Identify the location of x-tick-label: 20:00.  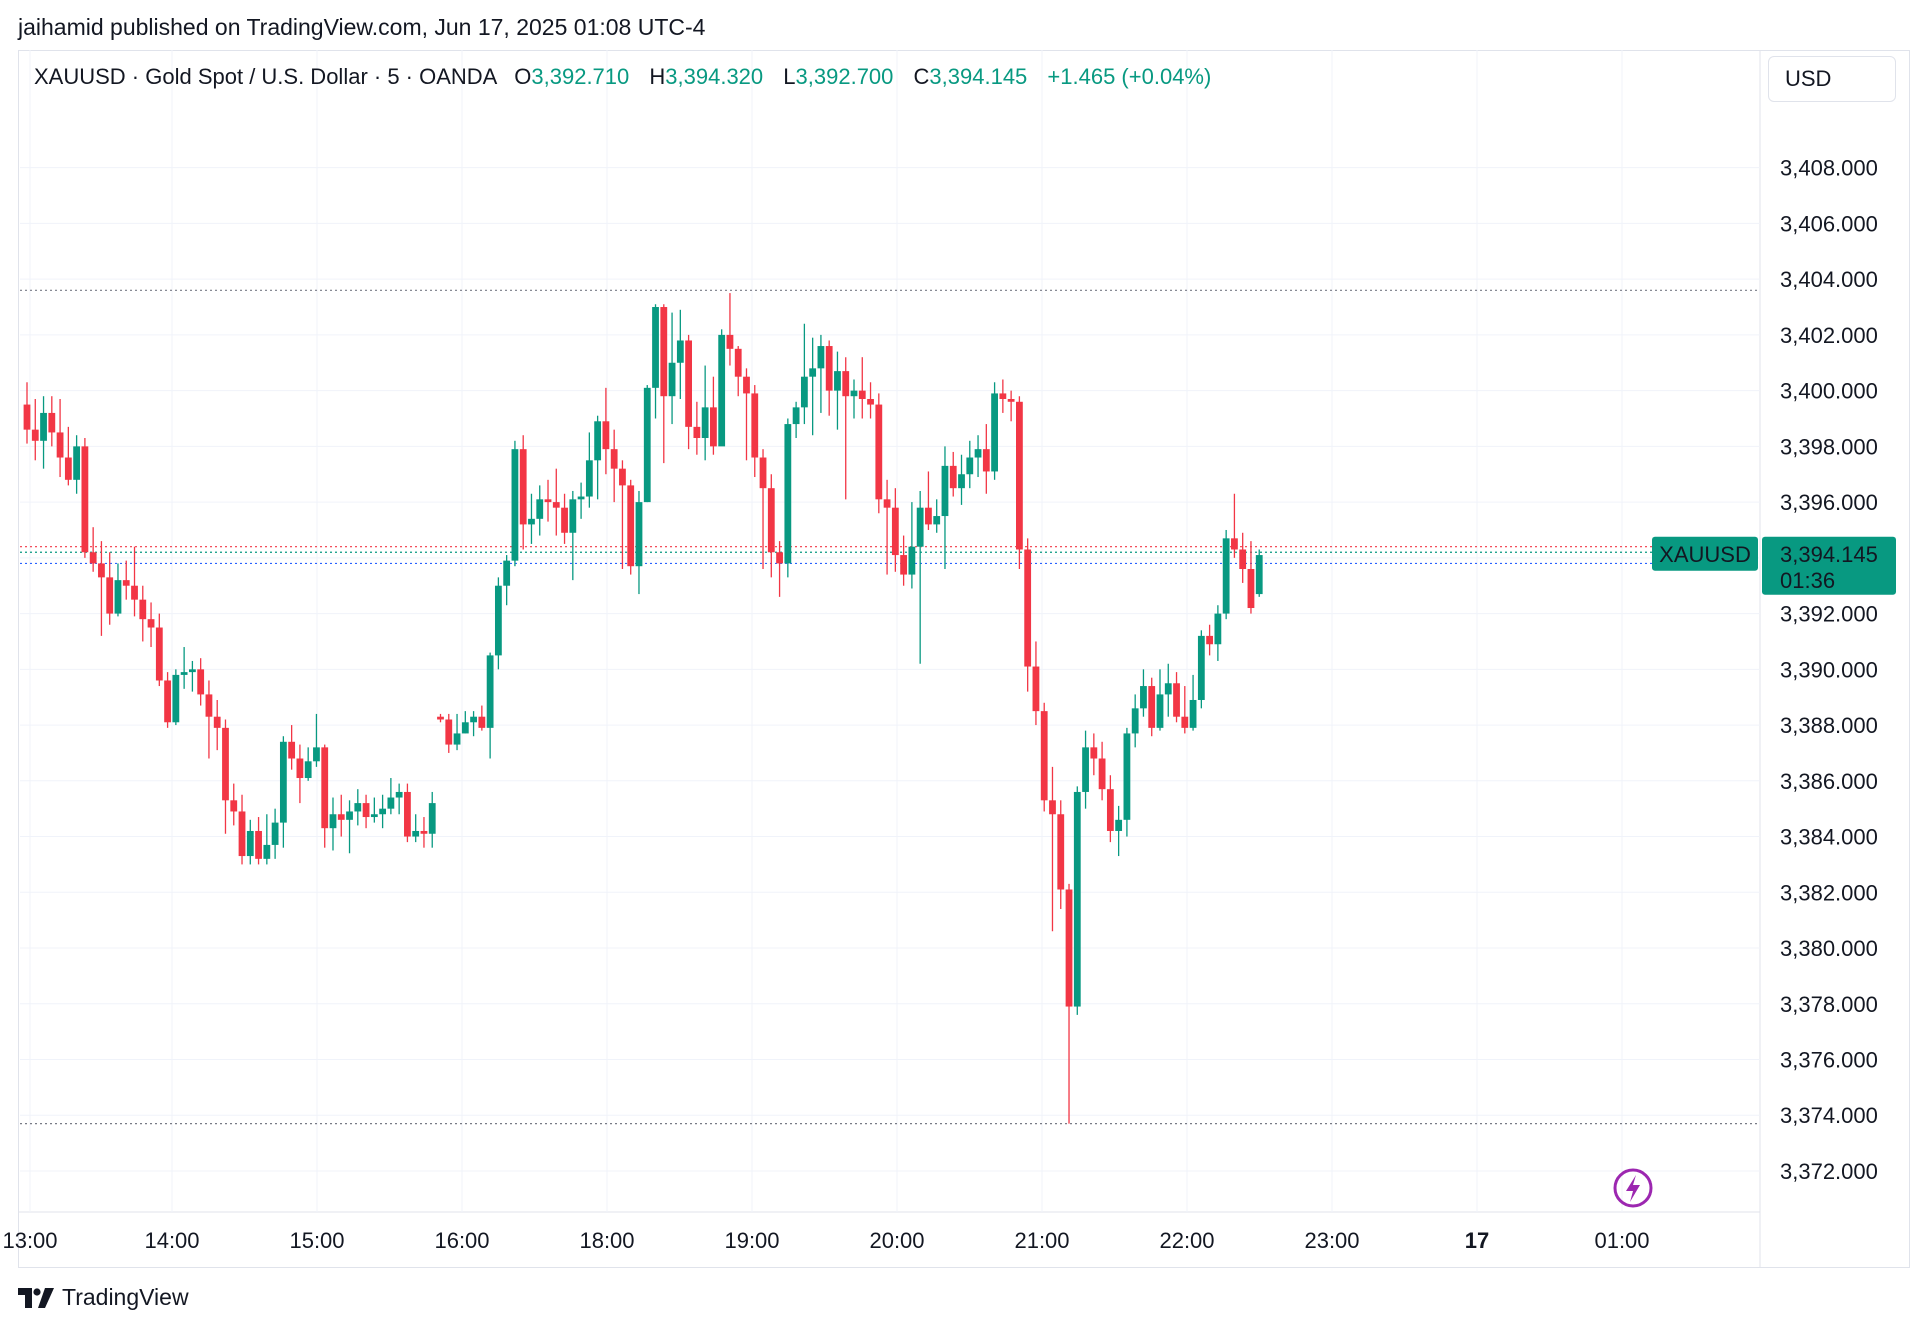
(896, 1240).